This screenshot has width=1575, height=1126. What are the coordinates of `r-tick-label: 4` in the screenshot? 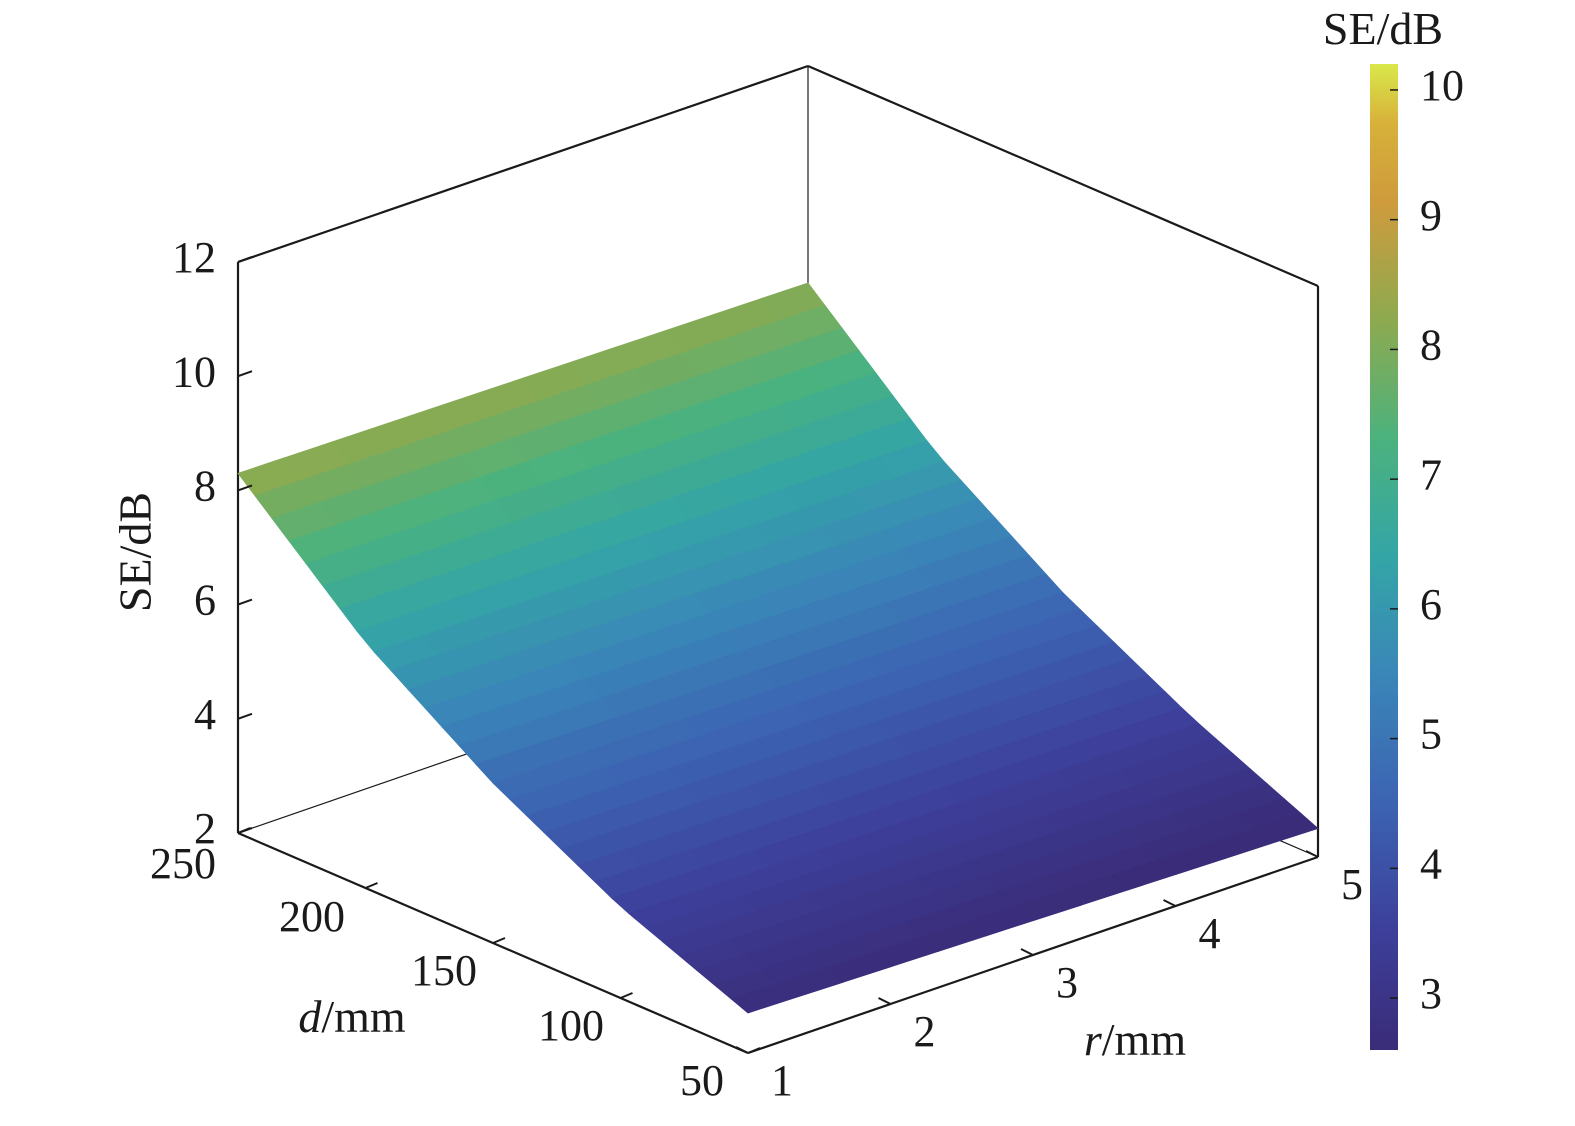 It's located at (1210, 933).